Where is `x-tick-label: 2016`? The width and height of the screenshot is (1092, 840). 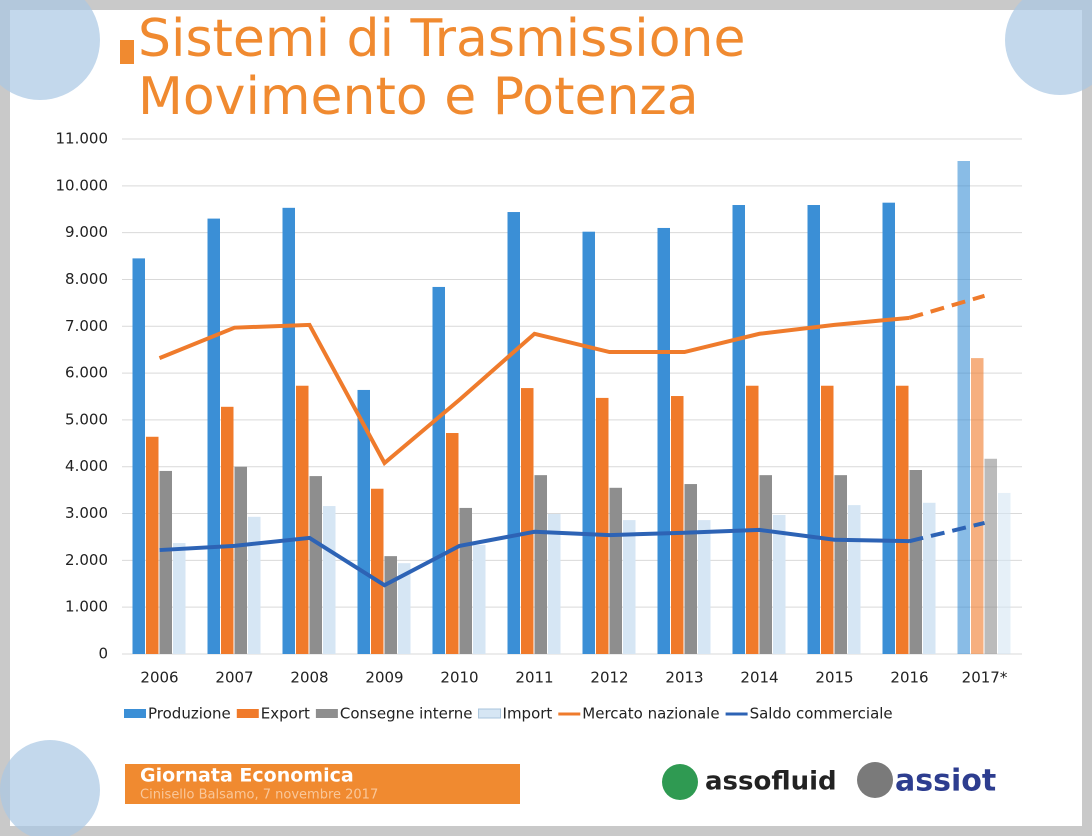 x-tick-label: 2016 is located at coordinates (909, 678).